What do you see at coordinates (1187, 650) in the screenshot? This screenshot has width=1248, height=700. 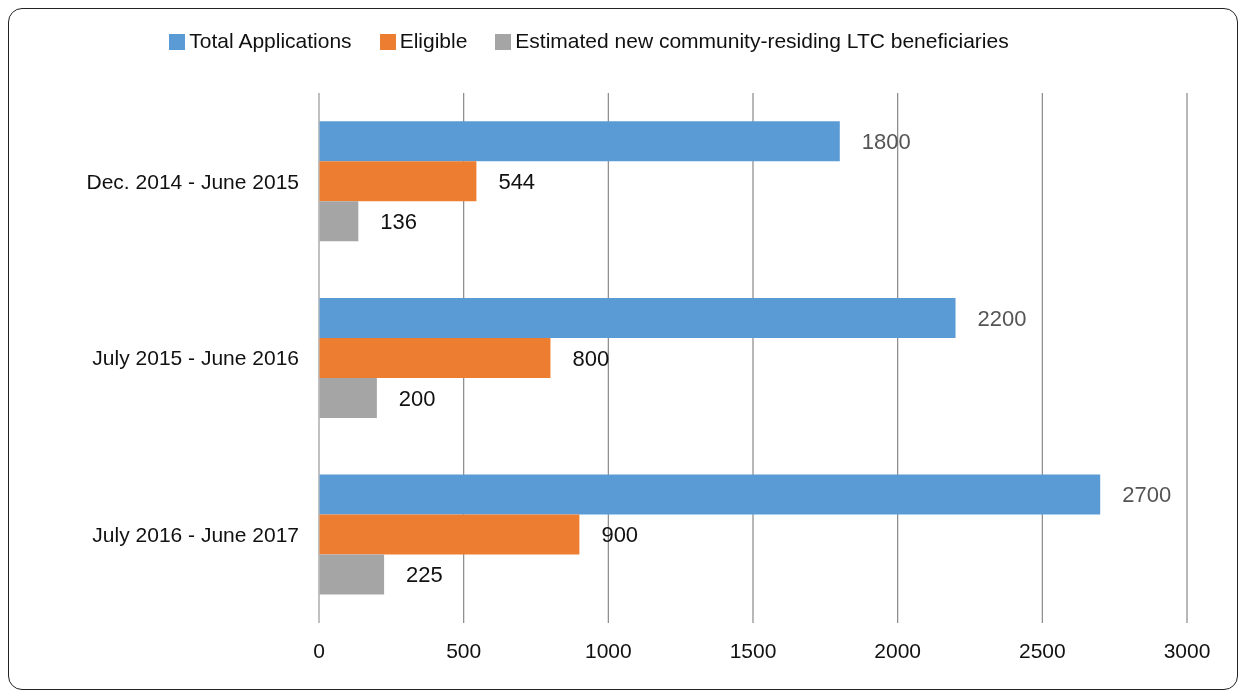 I see `x-tick-label: 3000` at bounding box center [1187, 650].